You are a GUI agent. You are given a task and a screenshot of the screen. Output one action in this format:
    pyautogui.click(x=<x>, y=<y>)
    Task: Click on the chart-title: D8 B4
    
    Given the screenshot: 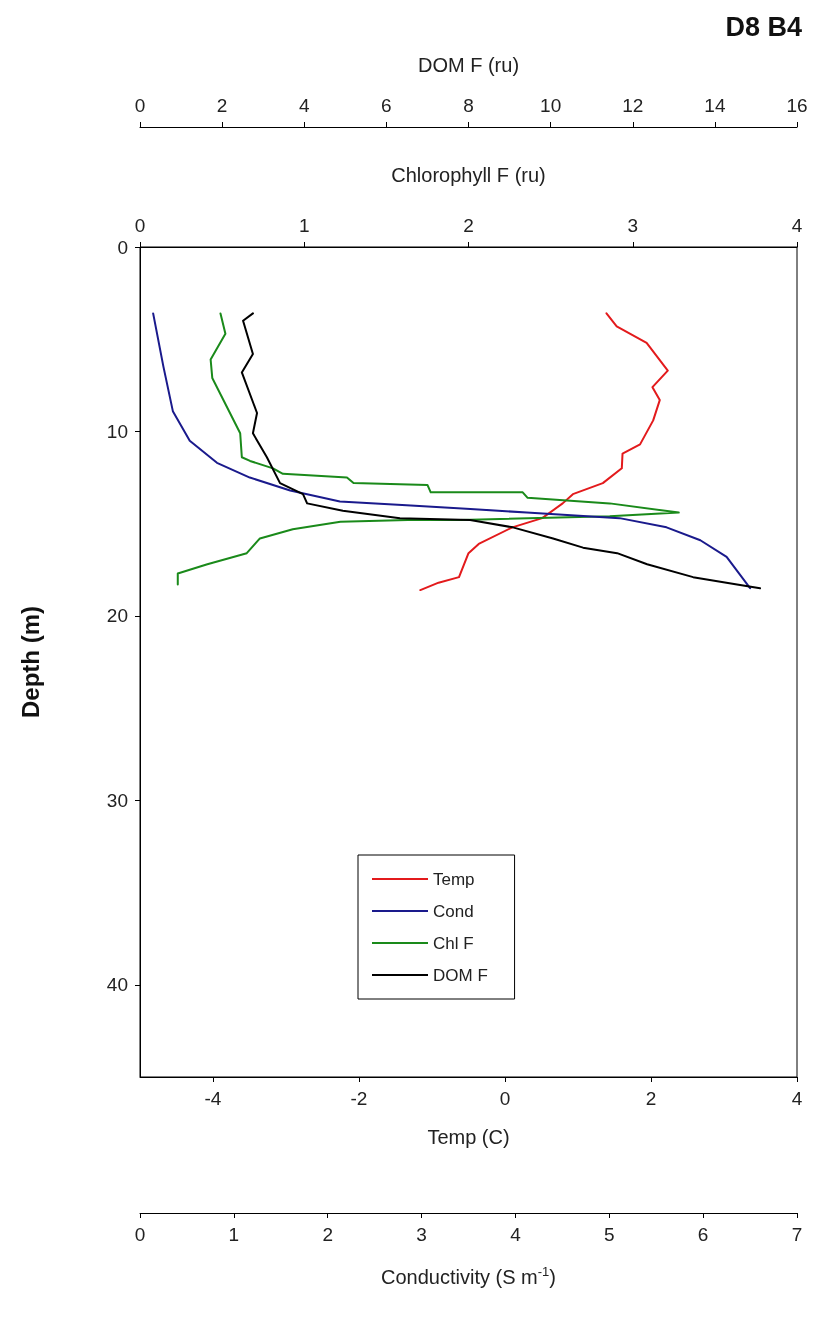 What is the action you would take?
    pyautogui.click(x=763, y=26)
    